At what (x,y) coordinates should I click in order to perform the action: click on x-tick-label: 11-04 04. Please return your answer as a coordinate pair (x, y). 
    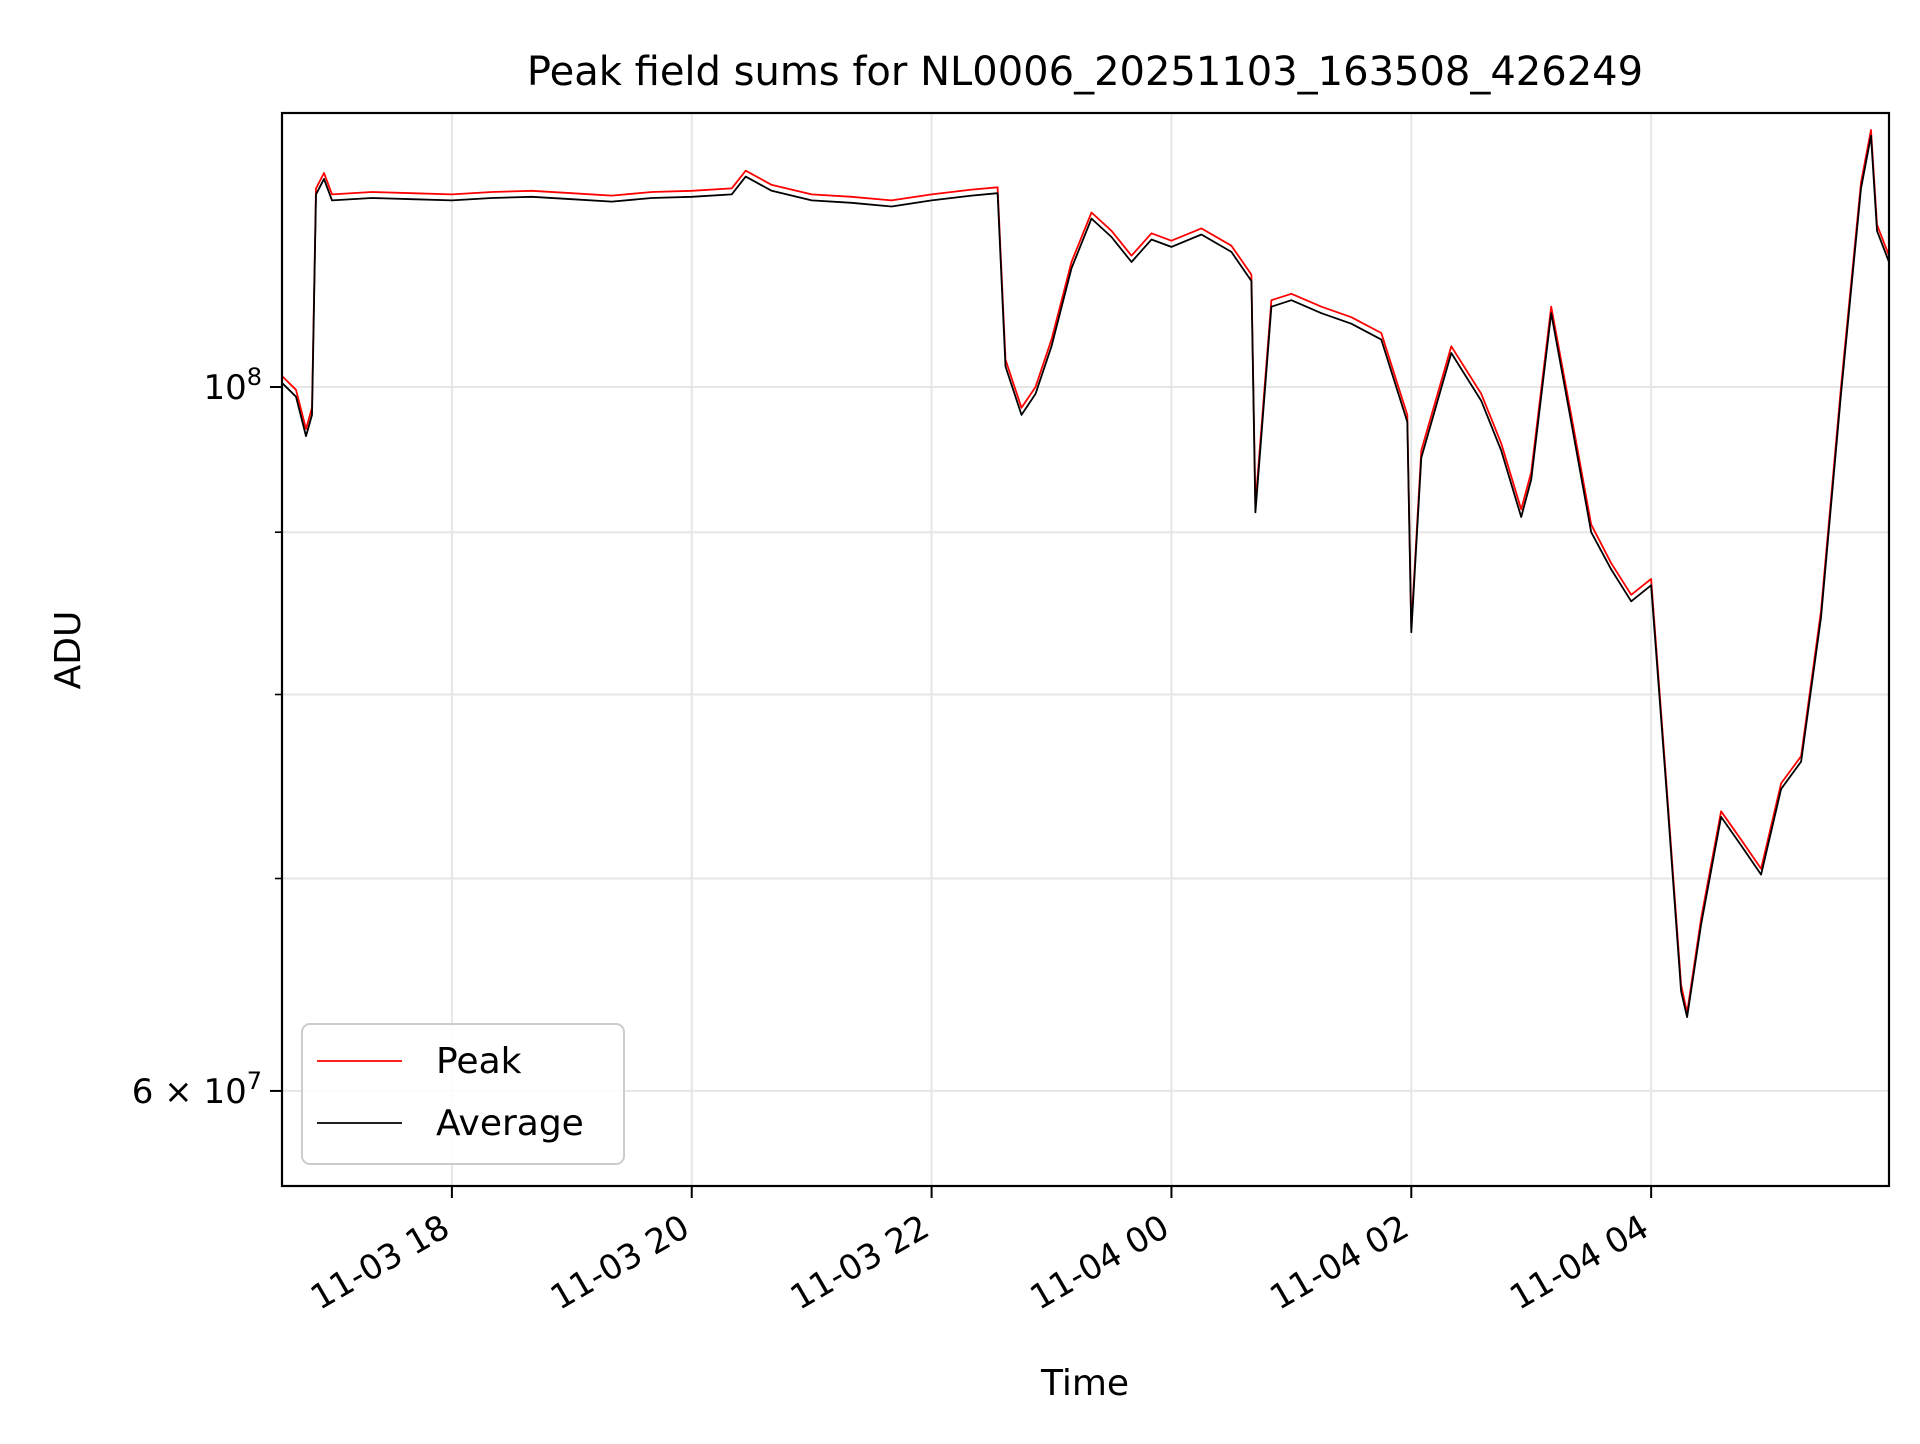
    Looking at the image, I should click on (1579, 1262).